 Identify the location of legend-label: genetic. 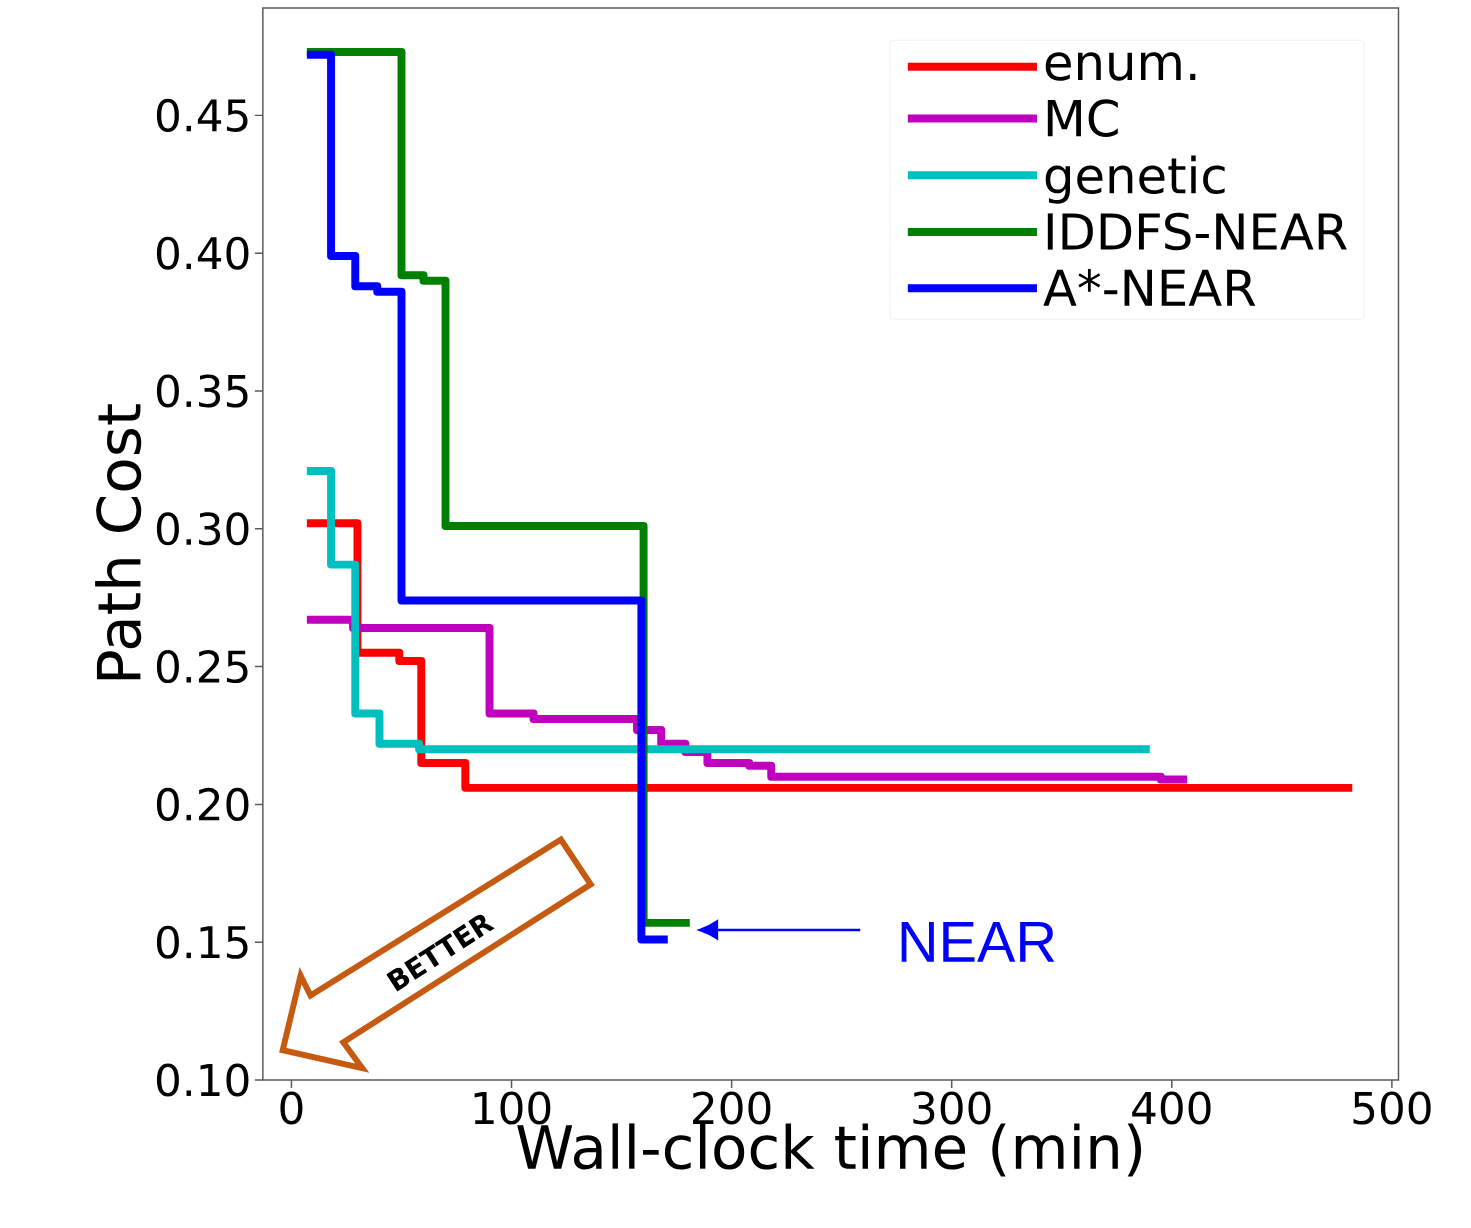
(1135, 179).